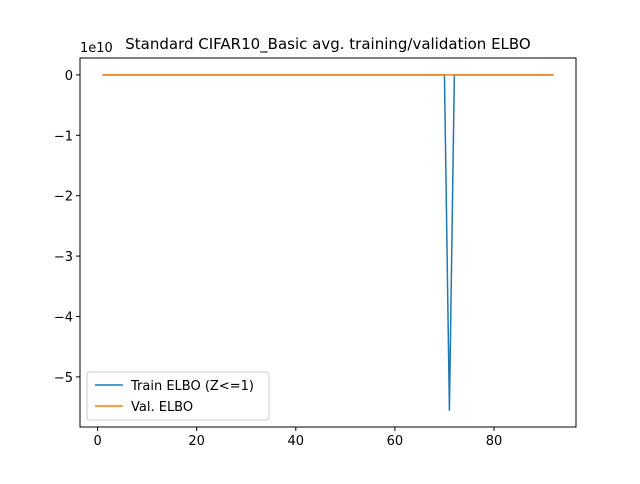  What do you see at coordinates (494, 441) in the screenshot?
I see `x-tick-label: 80` at bounding box center [494, 441].